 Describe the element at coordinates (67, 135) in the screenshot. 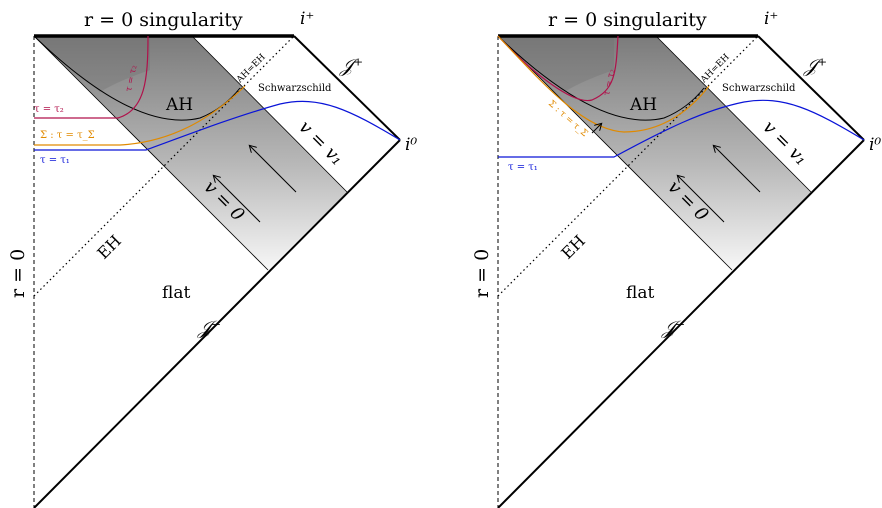

I see `sigma-label: Σ : τ = τ_Σ` at that location.